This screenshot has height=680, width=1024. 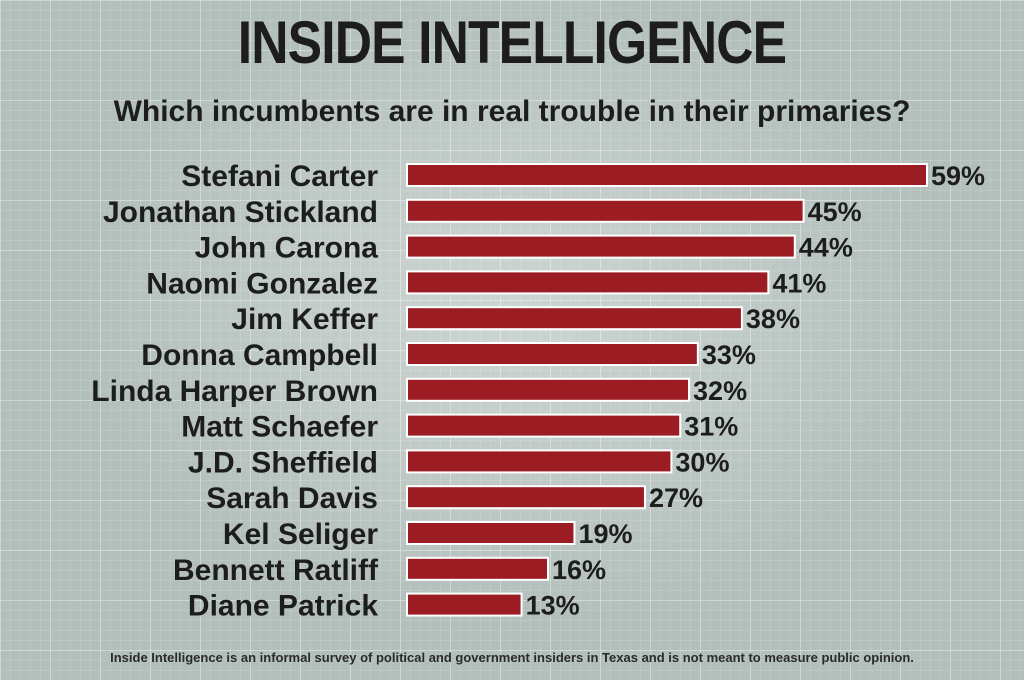 What do you see at coordinates (279, 176) in the screenshot?
I see `category-label: Stefani Carter` at bounding box center [279, 176].